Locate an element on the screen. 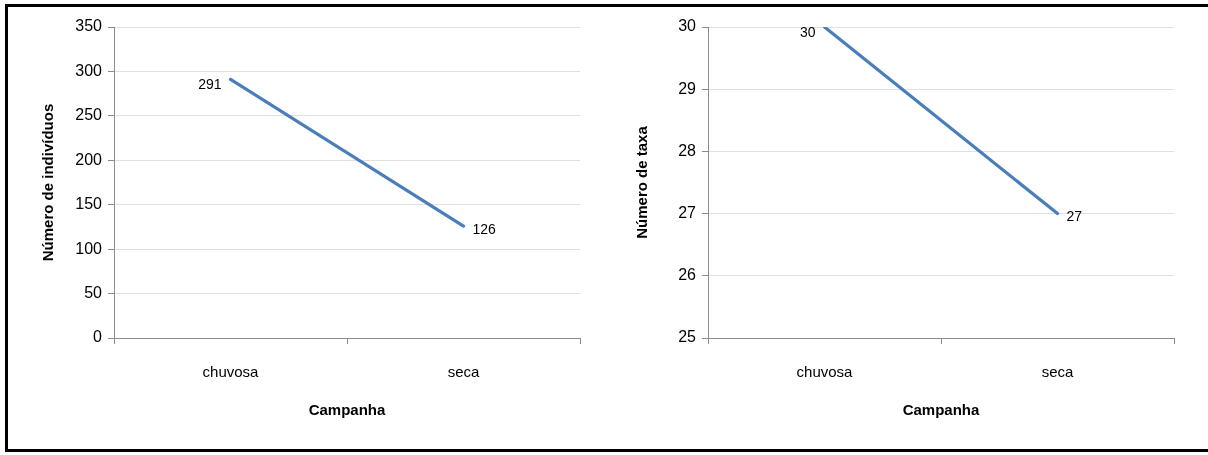 Image resolution: width=1208 pixels, height=455 pixels. y-axis-title: Número de indivíduos is located at coordinates (48, 182).